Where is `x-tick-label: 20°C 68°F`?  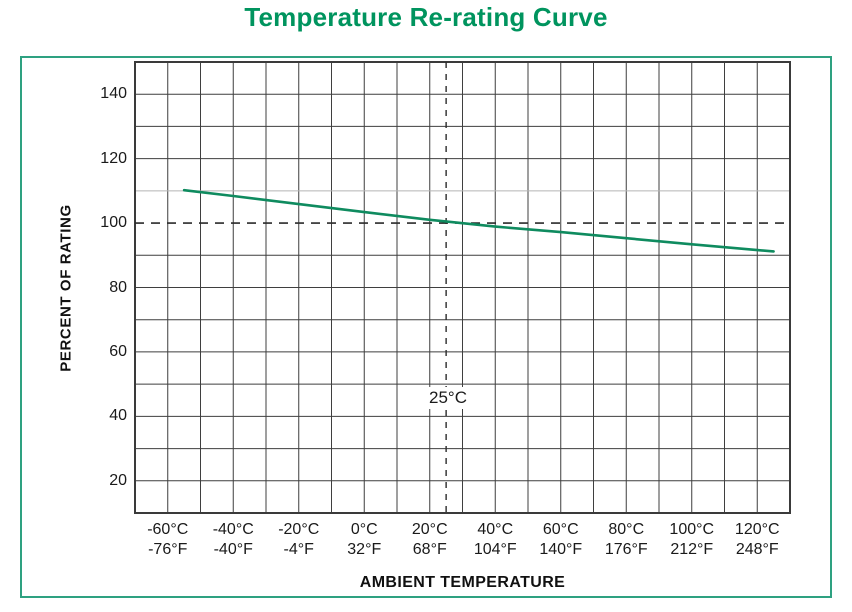 x-tick-label: 20°C 68°F is located at coordinates (430, 540).